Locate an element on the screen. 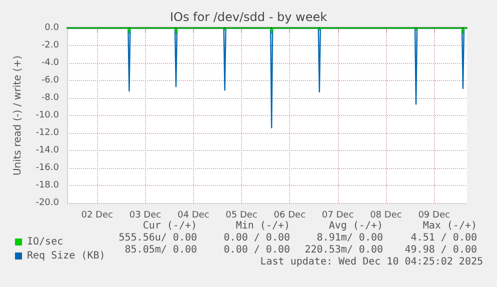 The width and height of the screenshot is (497, 287). text: 85.05m/ 0.00 is located at coordinates (161, 250).